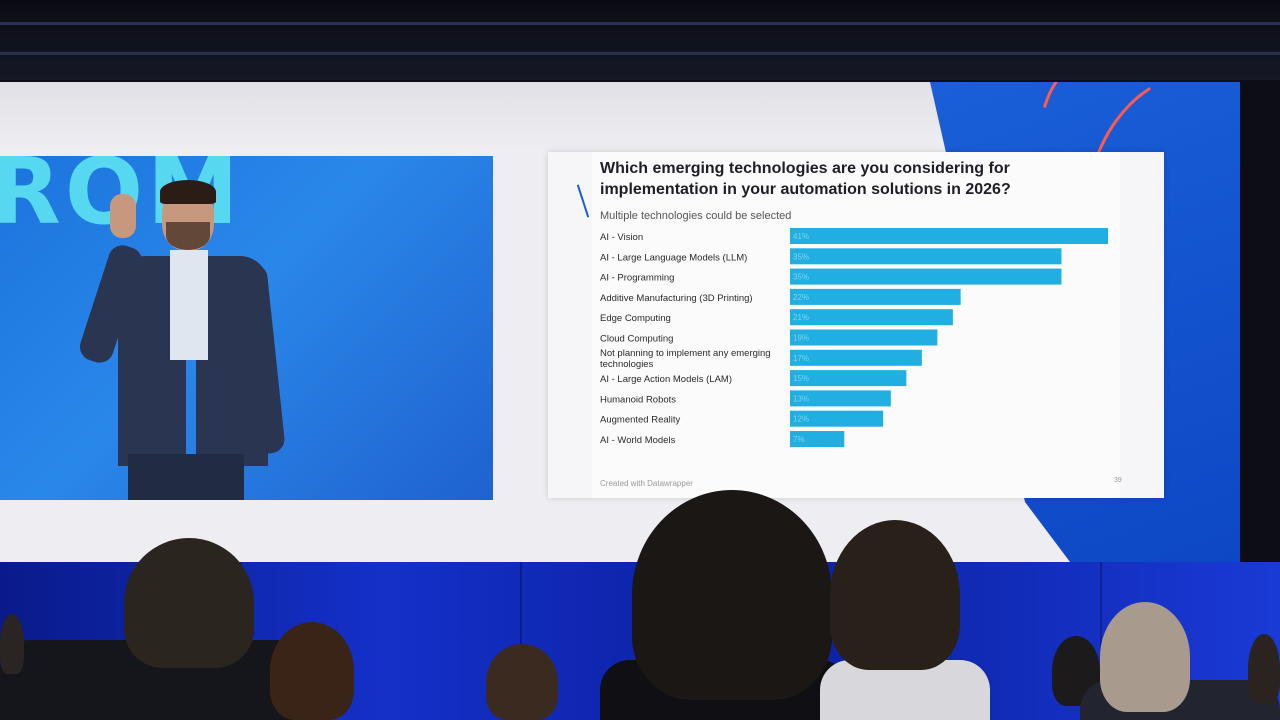 The height and width of the screenshot is (720, 1280). Describe the element at coordinates (638, 399) in the screenshot. I see `category-label: Humanoid Robots` at that location.